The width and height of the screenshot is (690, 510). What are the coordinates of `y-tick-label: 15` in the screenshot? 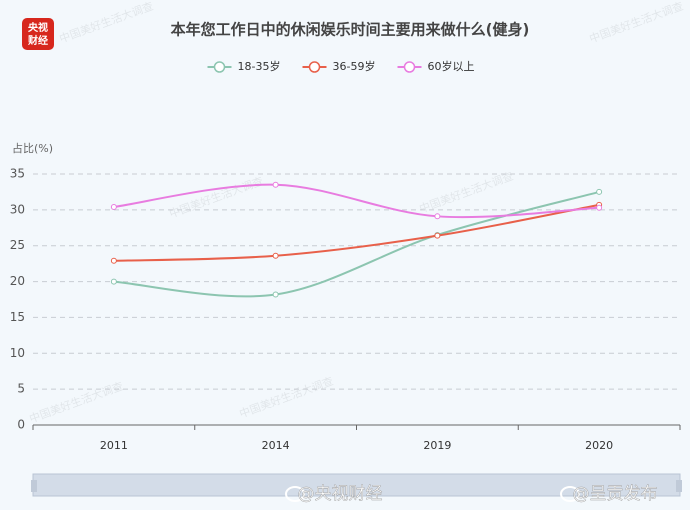 It's located at (17, 317).